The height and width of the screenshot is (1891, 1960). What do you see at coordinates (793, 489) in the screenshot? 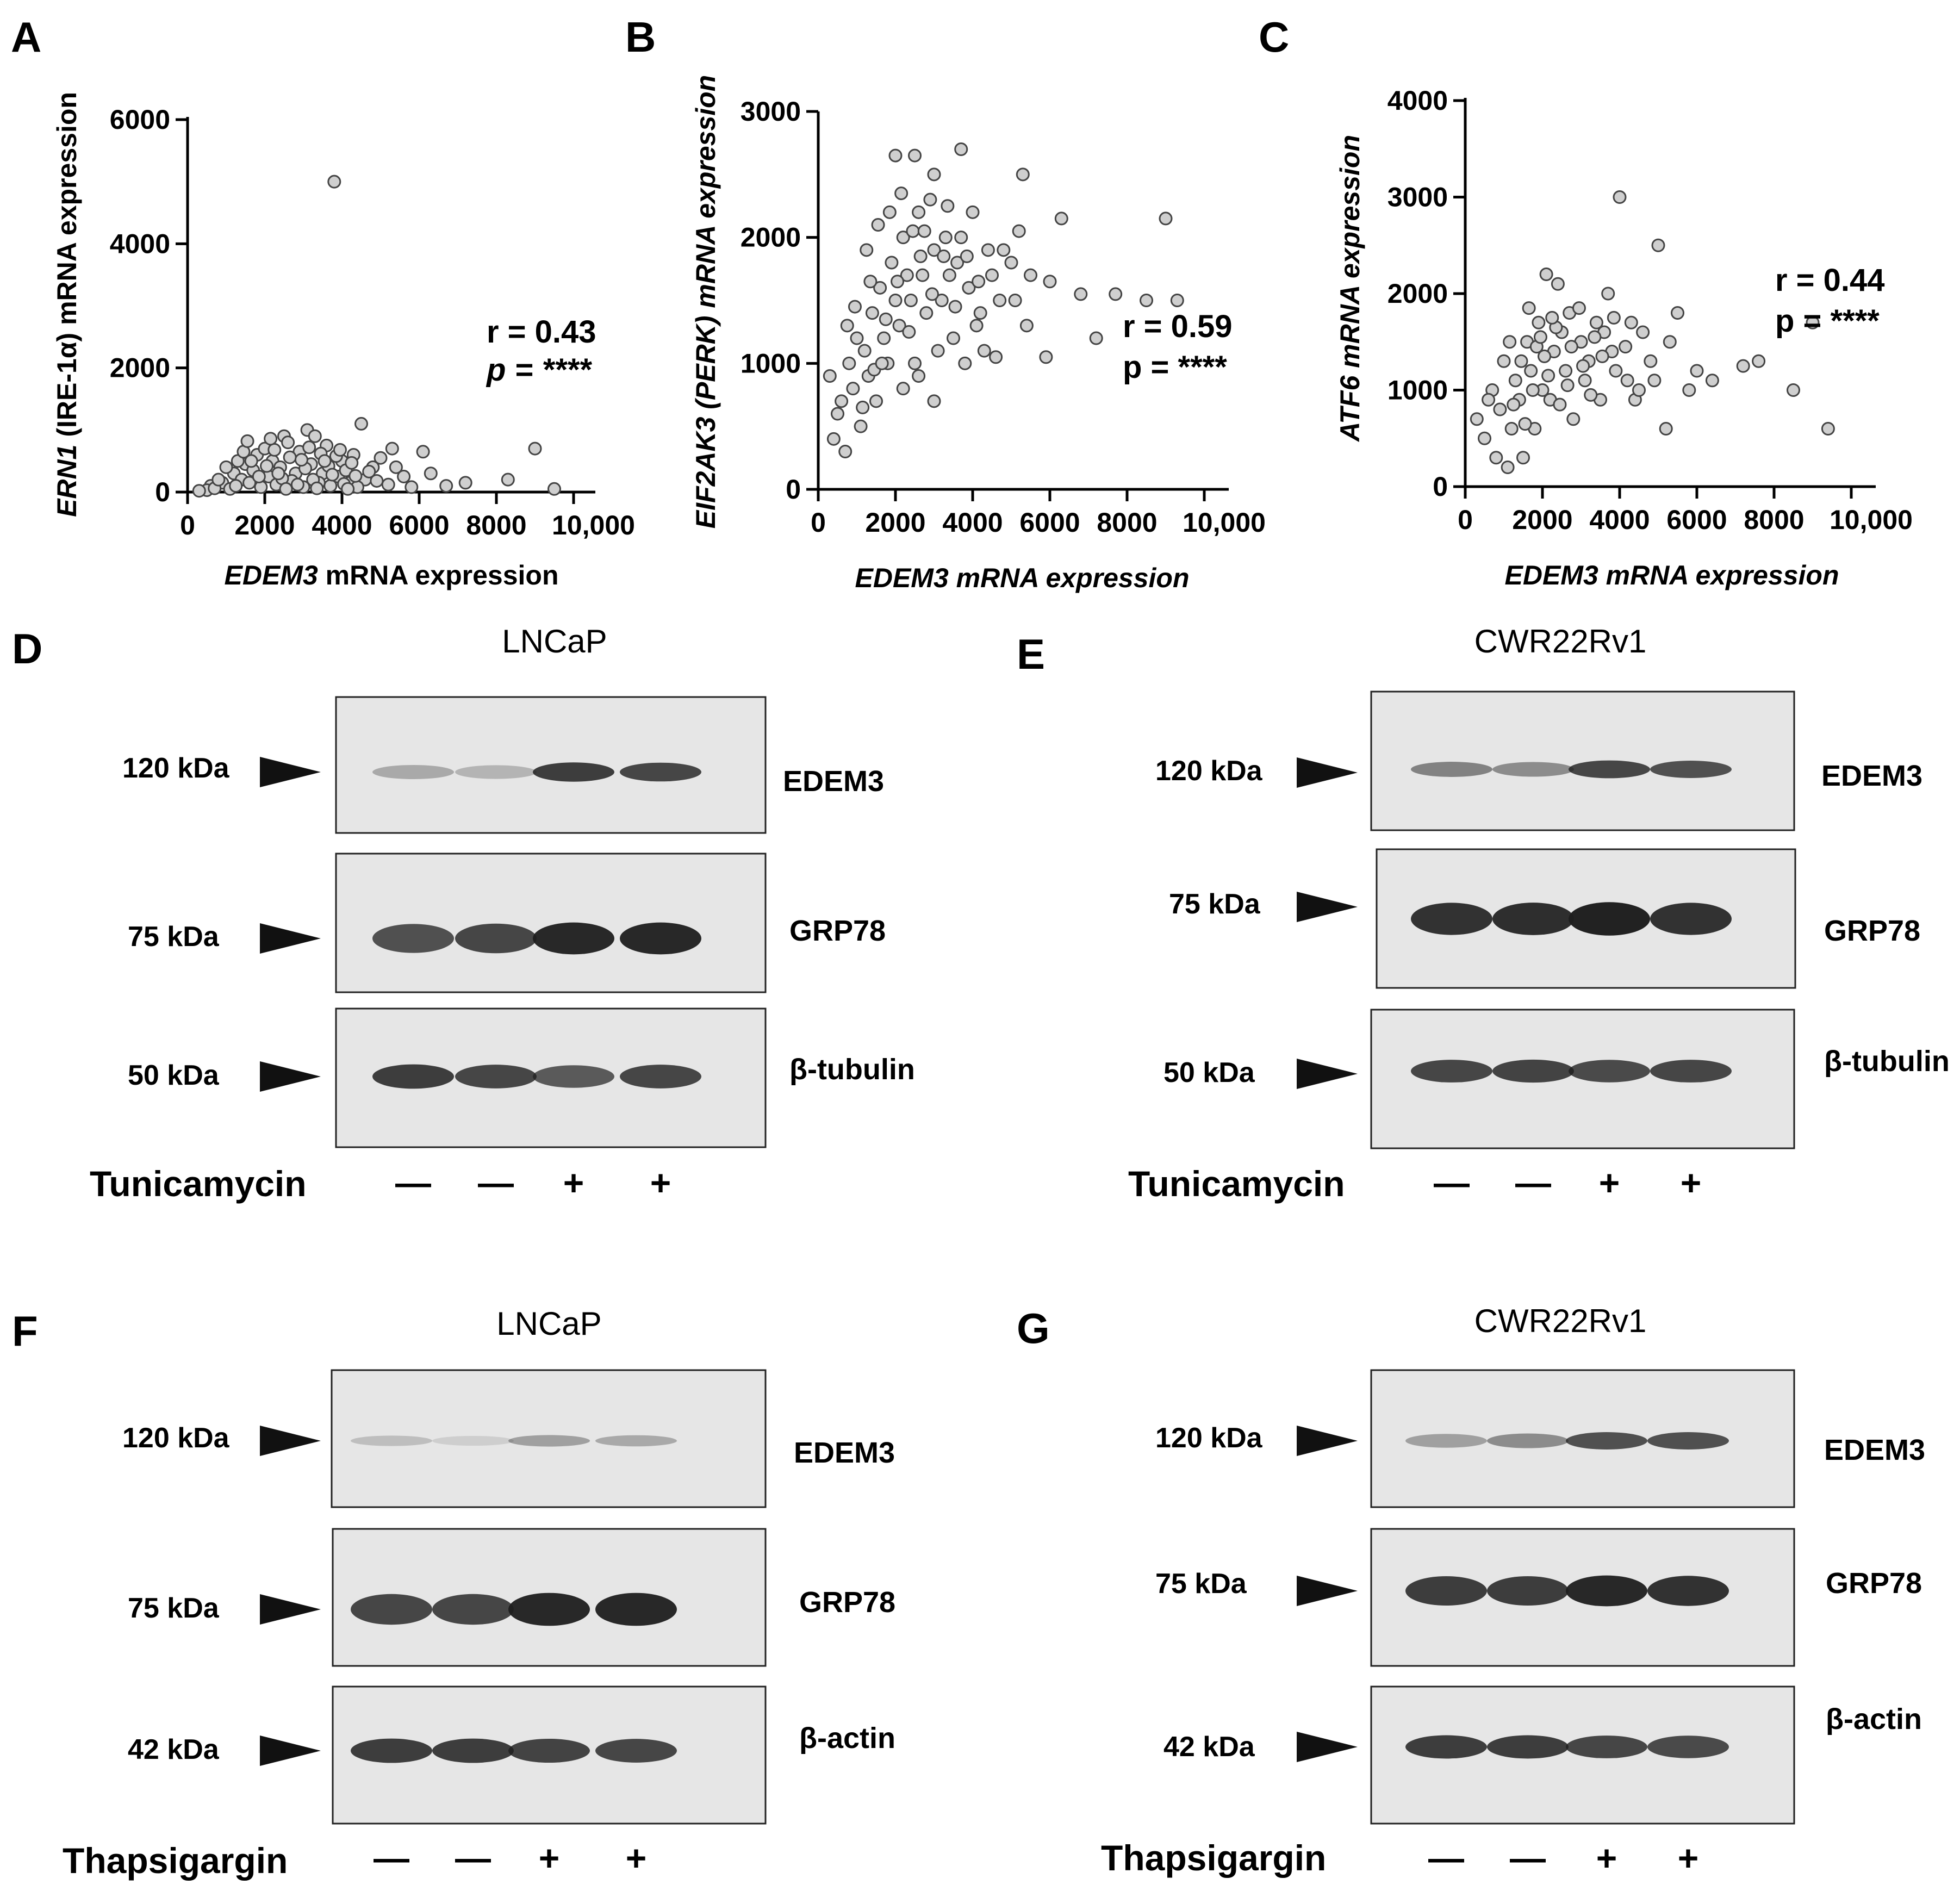
I see `y-tick-label: 0` at bounding box center [793, 489].